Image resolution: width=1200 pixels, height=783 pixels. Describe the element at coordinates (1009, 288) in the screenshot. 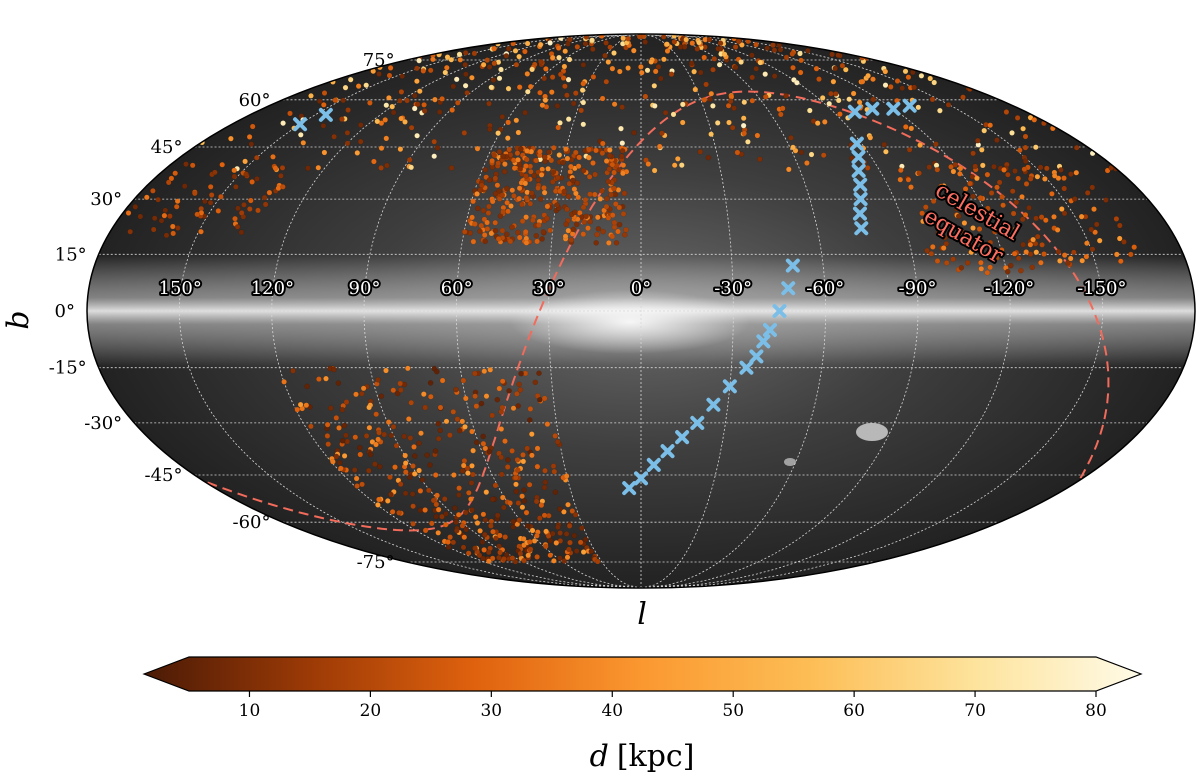

I see `longitude-label: -120°` at that location.